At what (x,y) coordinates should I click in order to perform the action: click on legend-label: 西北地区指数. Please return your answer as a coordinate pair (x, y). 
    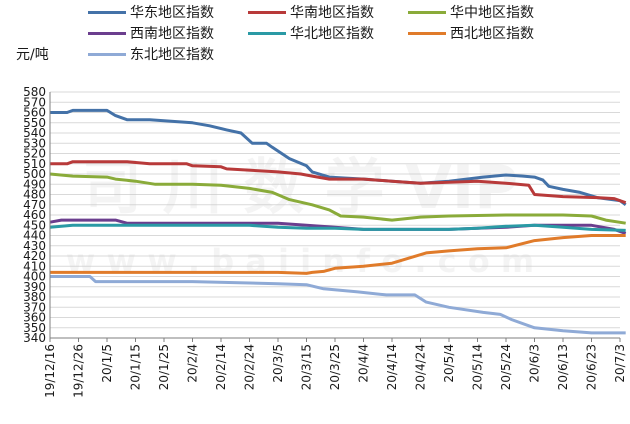
    Looking at the image, I should click on (492, 34).